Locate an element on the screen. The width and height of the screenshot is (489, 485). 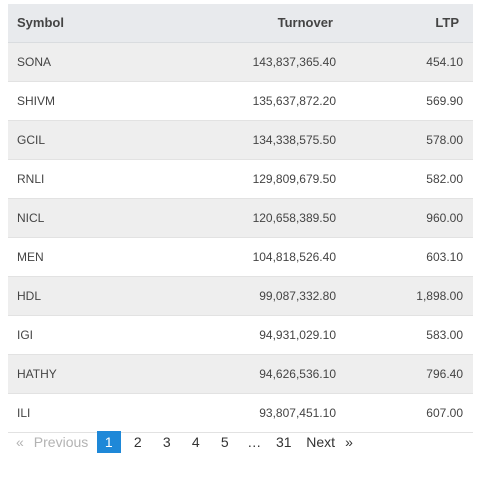
cell-turnover: 94,626,536.10 is located at coordinates (253, 374).